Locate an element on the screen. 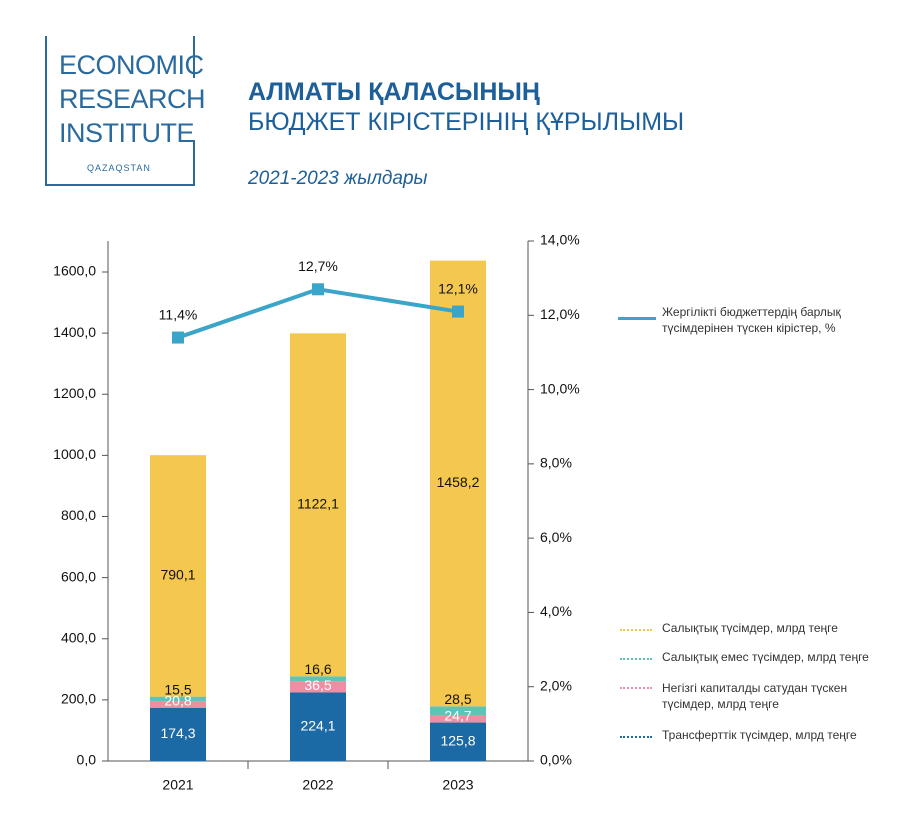 This screenshot has height=820, width=924. data-label-tax: 790,1 is located at coordinates (177, 575).